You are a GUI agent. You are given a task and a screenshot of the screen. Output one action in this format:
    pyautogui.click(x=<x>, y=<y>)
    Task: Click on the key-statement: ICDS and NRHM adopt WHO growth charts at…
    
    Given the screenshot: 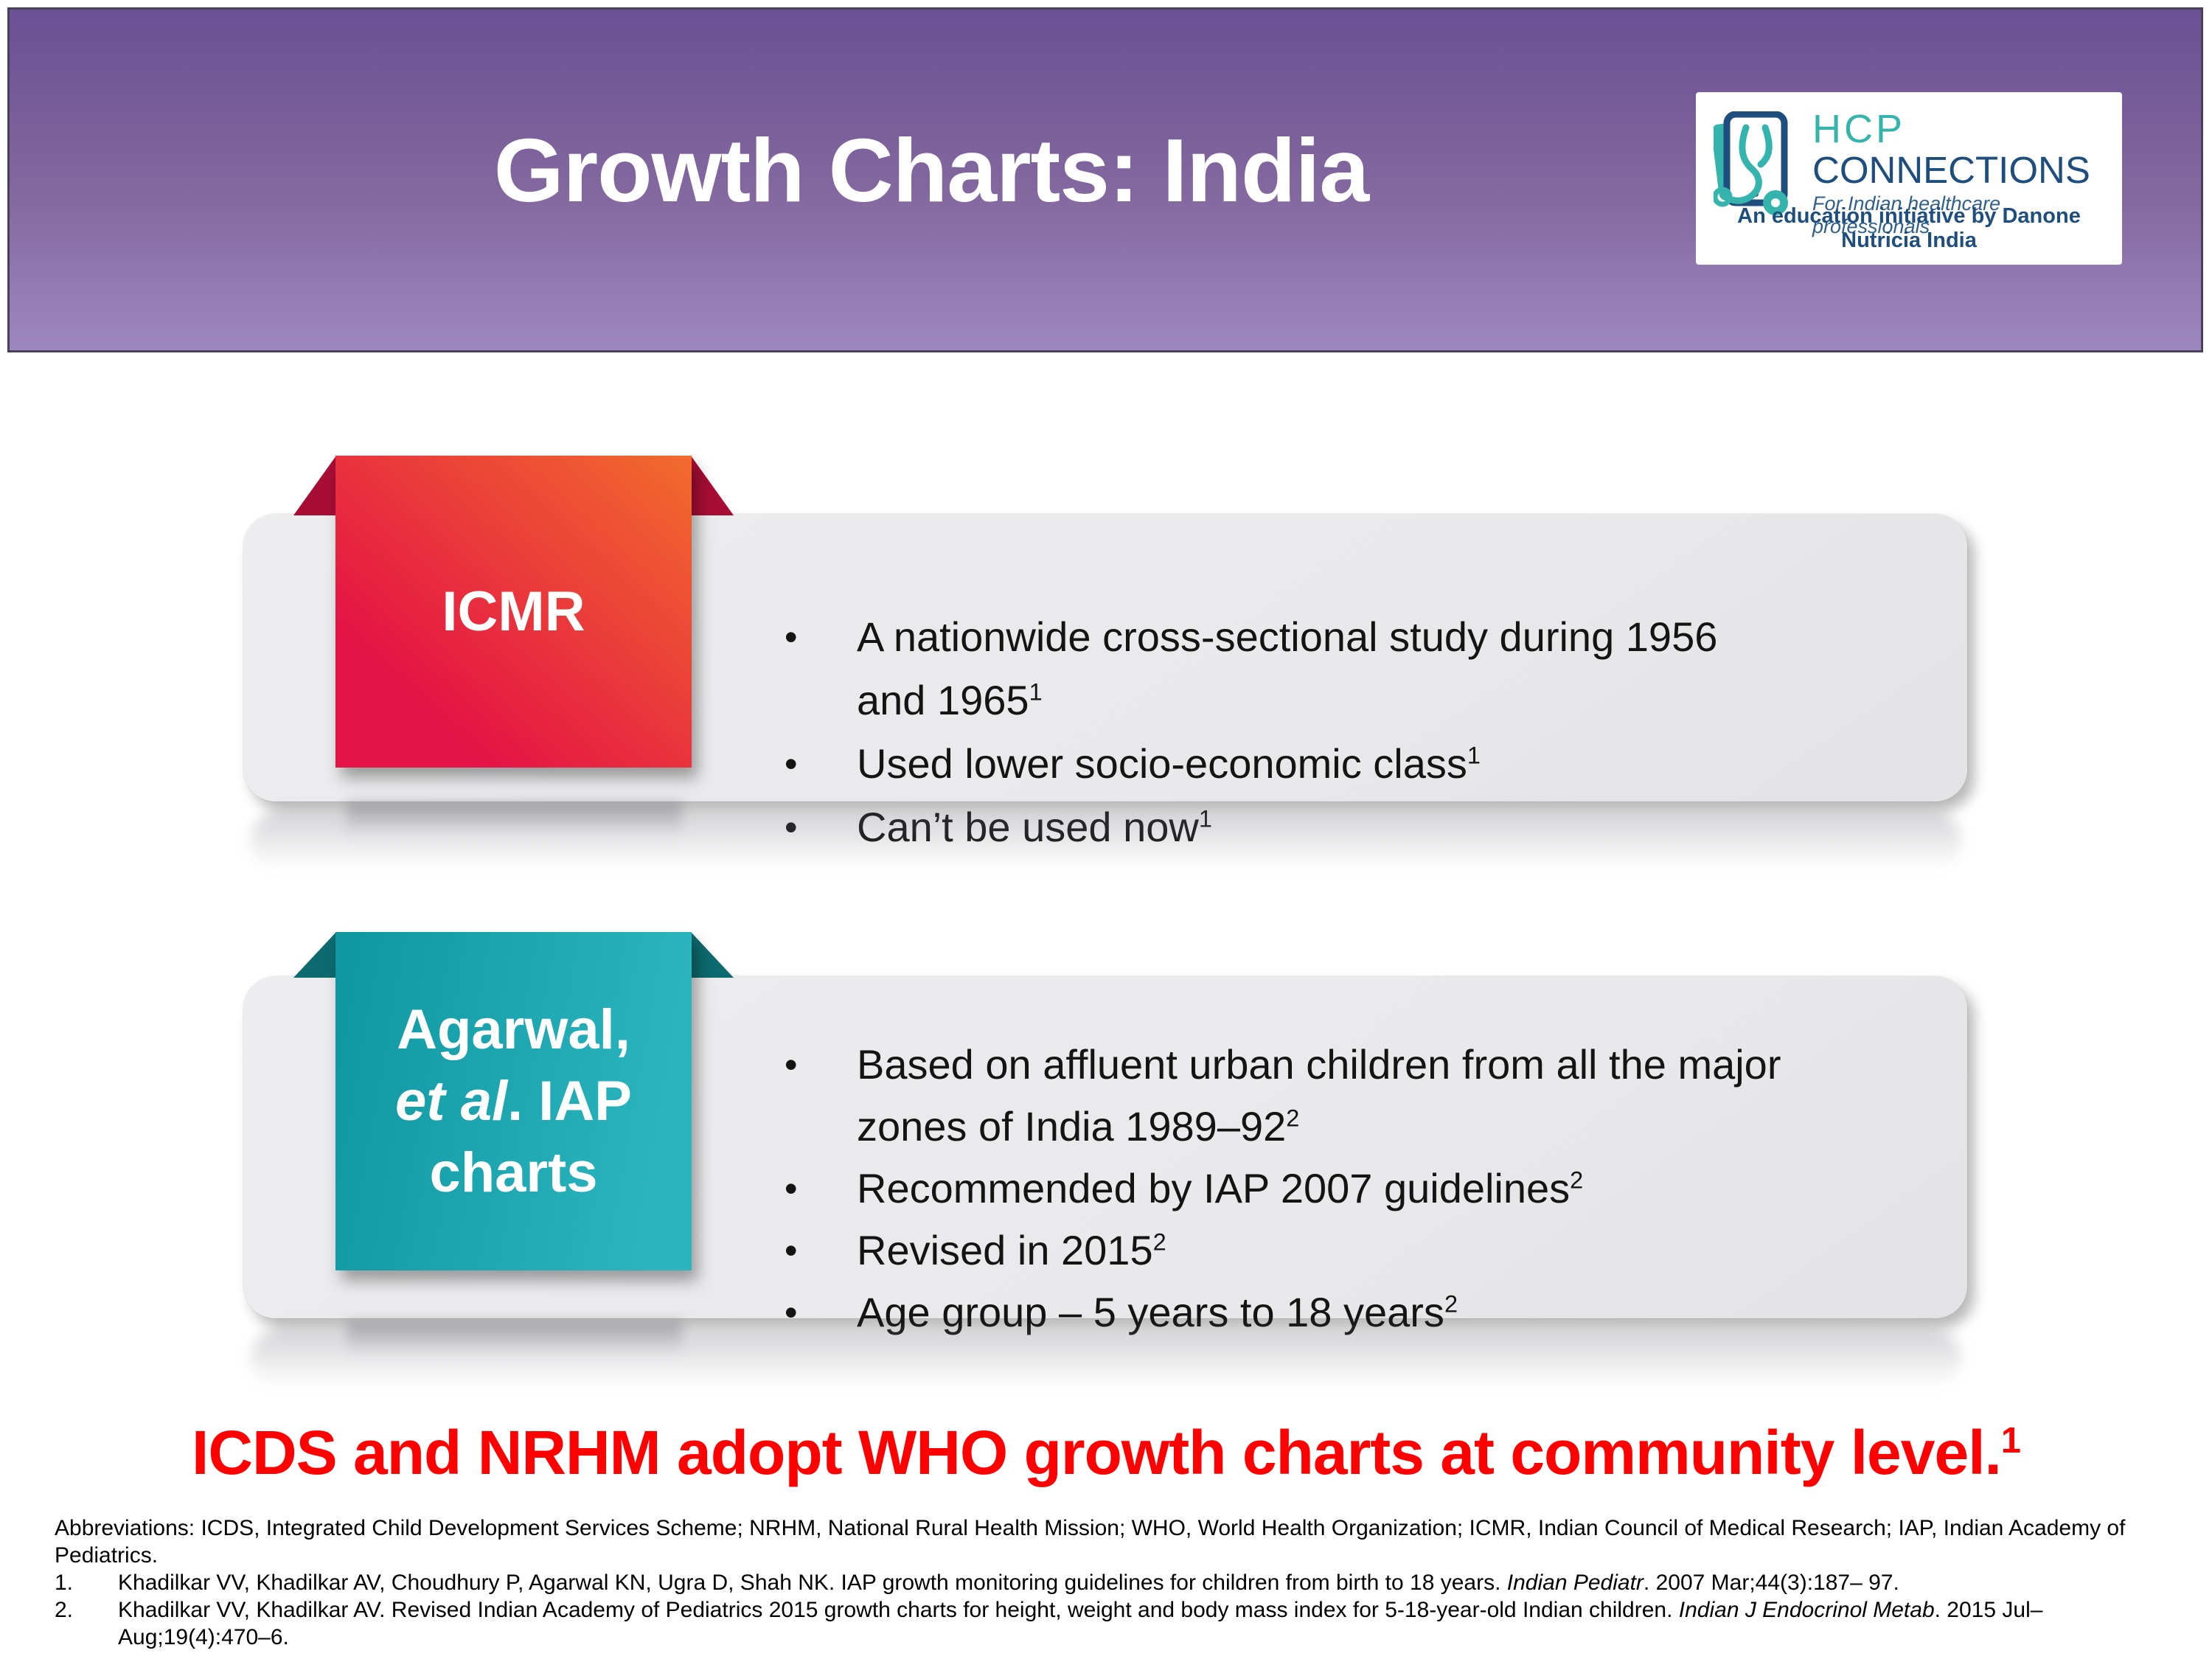 What is the action you would take?
    pyautogui.click(x=1106, y=1453)
    